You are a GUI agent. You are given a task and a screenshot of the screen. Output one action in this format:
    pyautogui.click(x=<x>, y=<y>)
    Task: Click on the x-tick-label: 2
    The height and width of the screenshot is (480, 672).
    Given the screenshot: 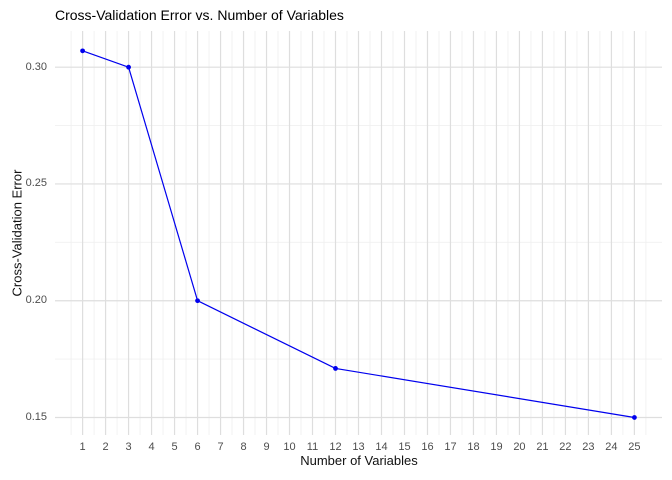 What is the action you would take?
    pyautogui.click(x=105, y=447)
    